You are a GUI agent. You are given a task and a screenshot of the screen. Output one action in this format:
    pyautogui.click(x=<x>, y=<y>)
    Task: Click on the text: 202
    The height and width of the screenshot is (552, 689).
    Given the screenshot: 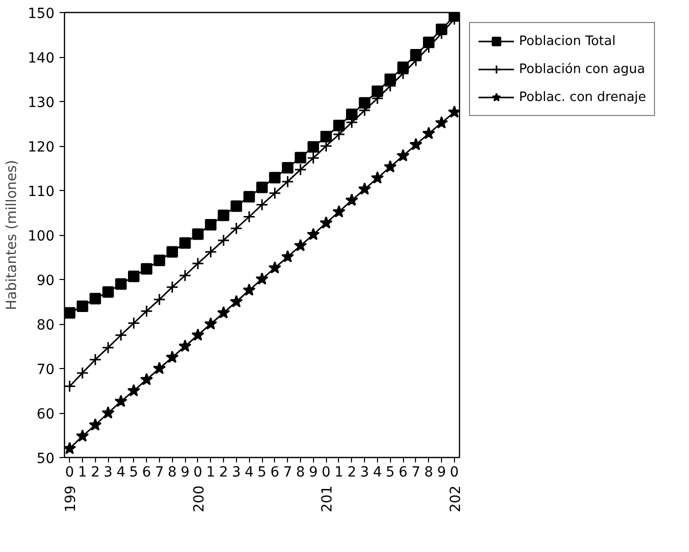 What is the action you would take?
    pyautogui.click(x=456, y=498)
    